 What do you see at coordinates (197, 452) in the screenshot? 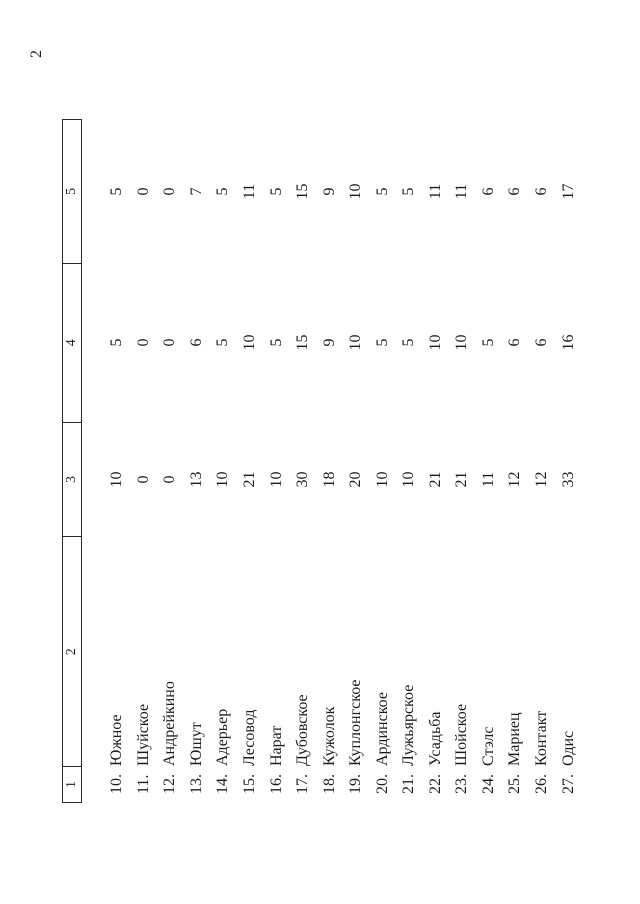
I see `table-row: 13. Юшут 13 6 7` at bounding box center [197, 452].